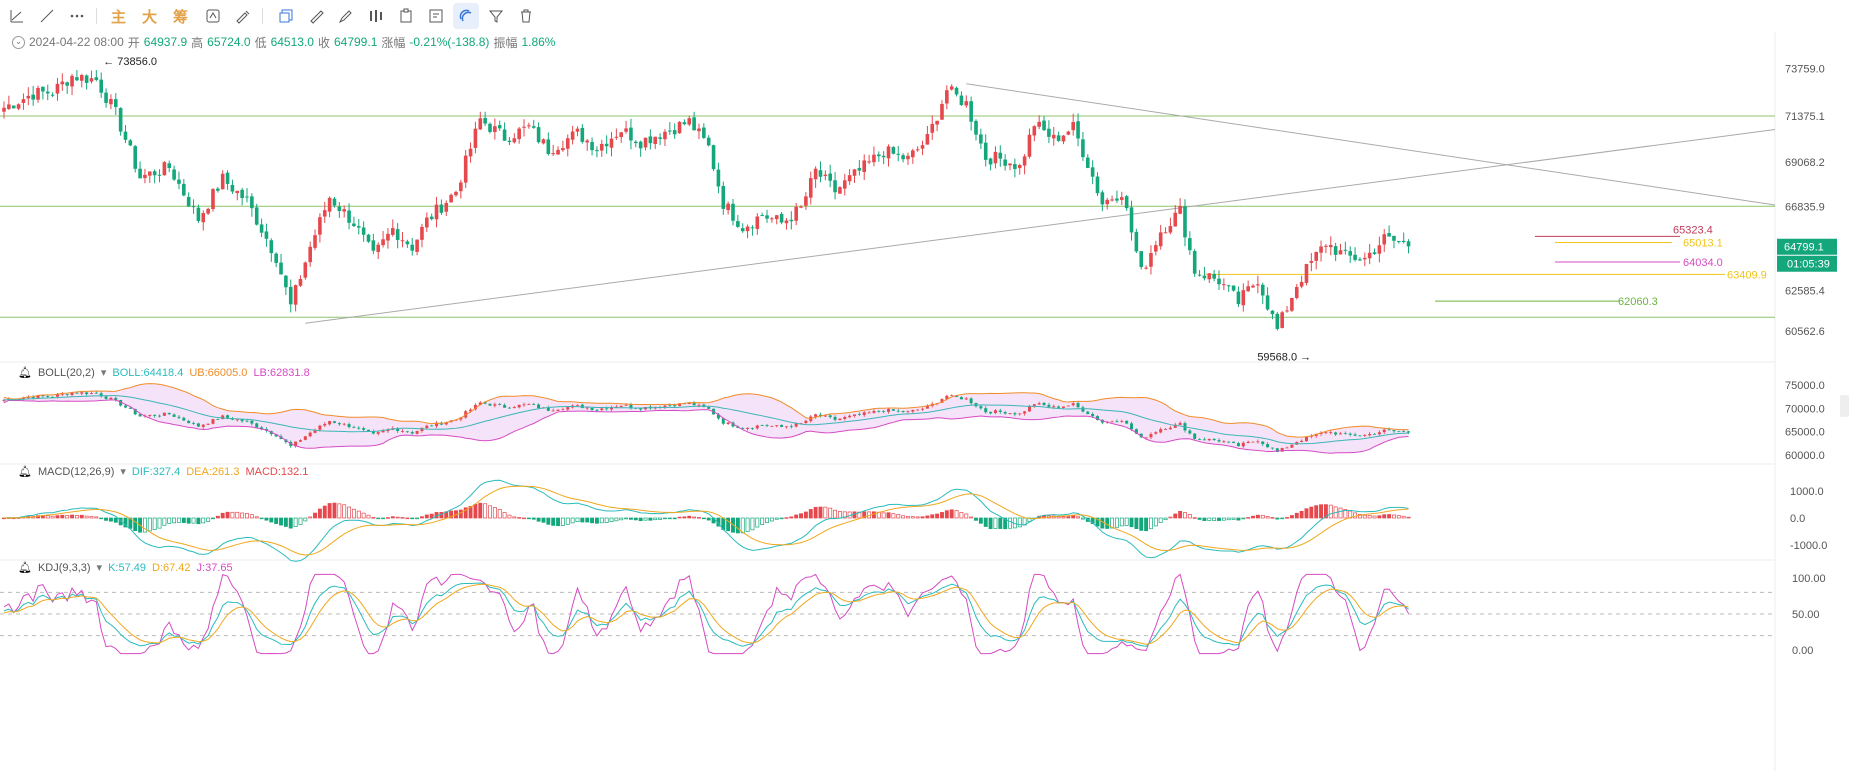 This screenshot has width=1849, height=771. Describe the element at coordinates (323, 42) in the screenshot. I see `close-label: 收` at that location.